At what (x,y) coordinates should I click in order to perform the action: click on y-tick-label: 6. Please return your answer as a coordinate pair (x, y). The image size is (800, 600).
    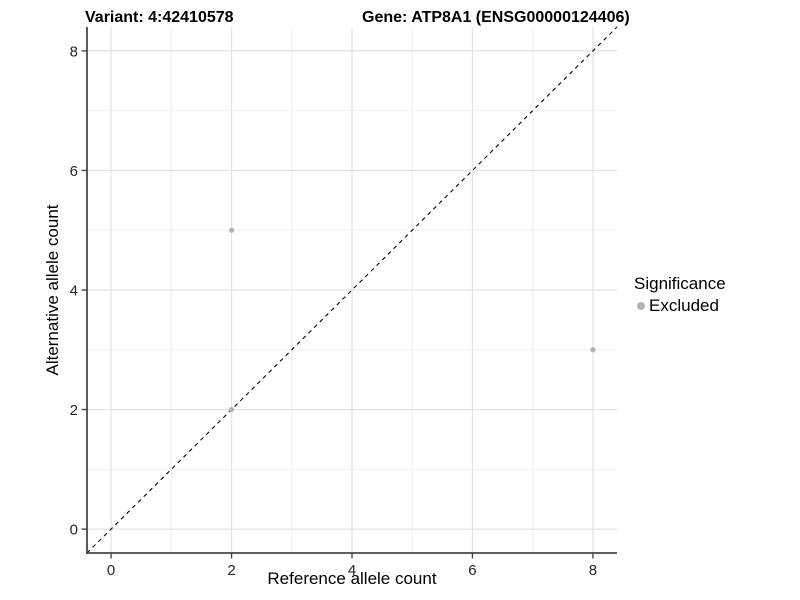
    Looking at the image, I should click on (74, 171).